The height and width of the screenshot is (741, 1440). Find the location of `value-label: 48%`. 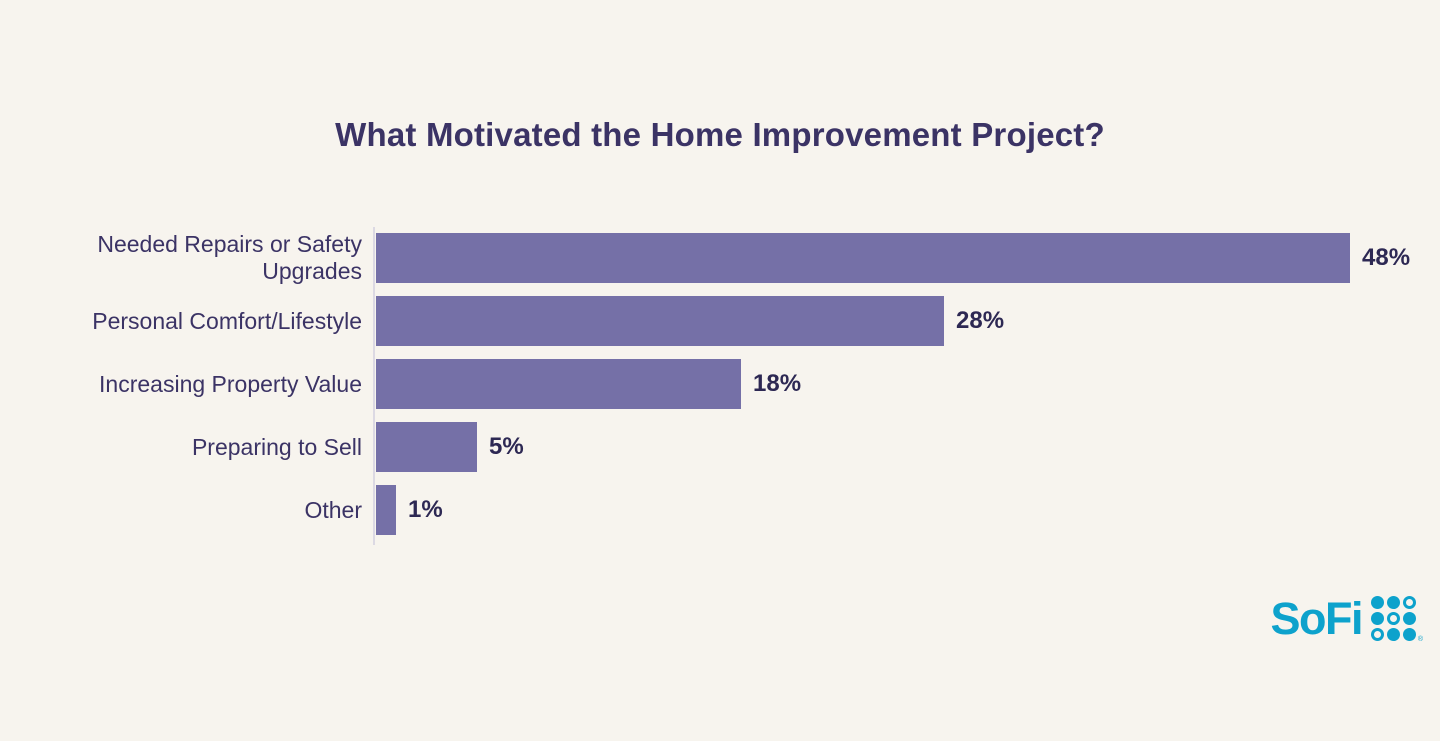

value-label: 48% is located at coordinates (1386, 257).